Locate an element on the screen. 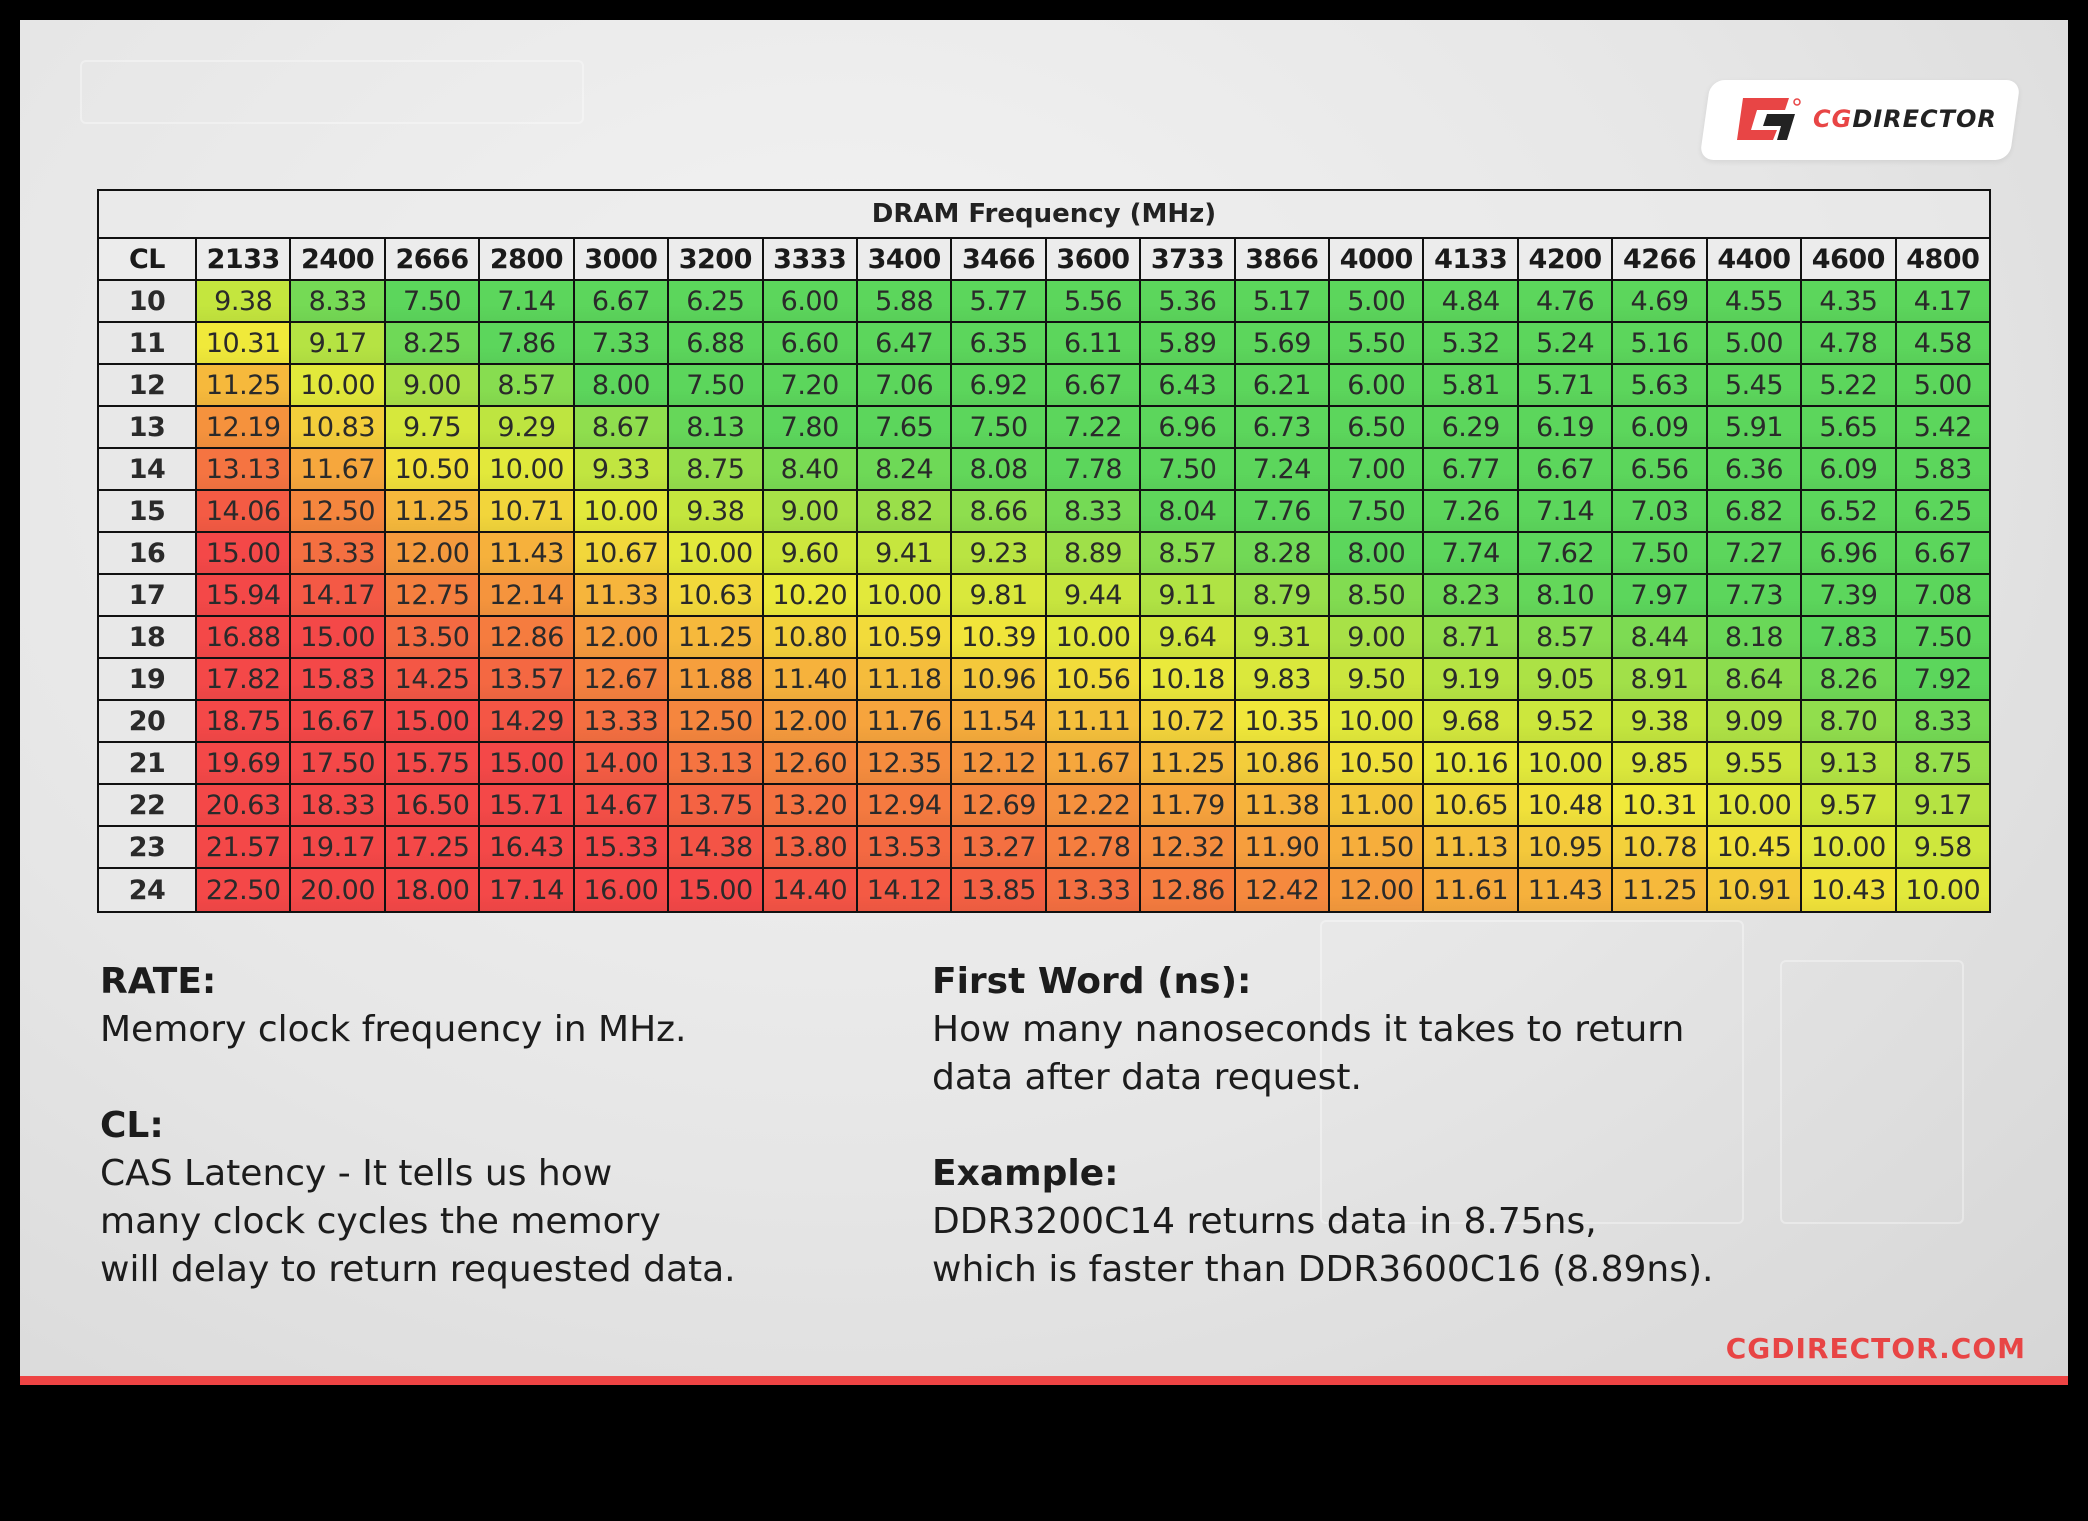  latency-cell: 7.74 is located at coordinates (1469, 553).